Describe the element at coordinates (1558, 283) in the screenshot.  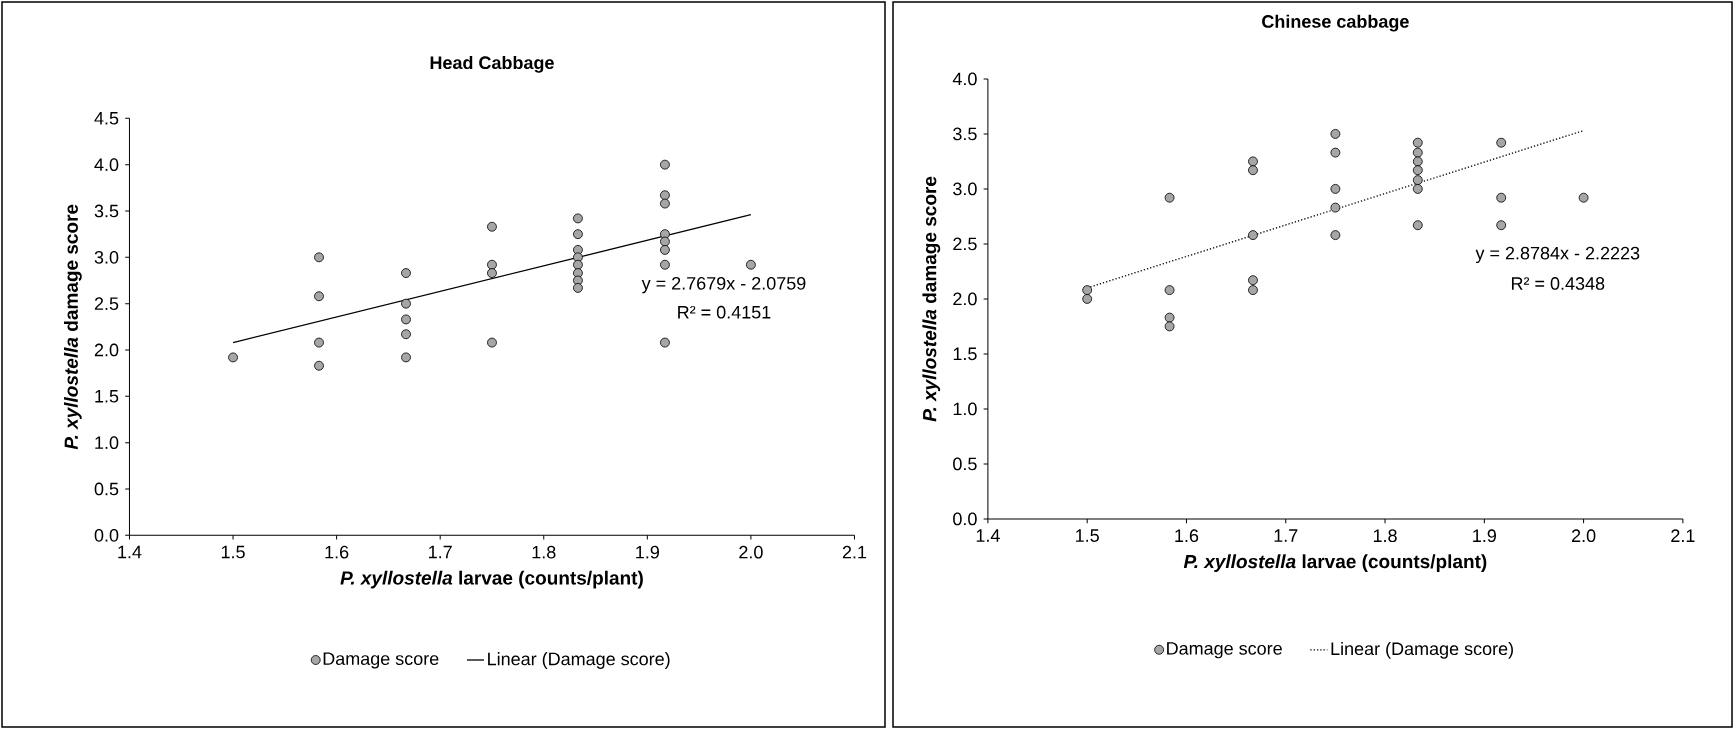
I see `annotation: R² = 0.4348` at that location.